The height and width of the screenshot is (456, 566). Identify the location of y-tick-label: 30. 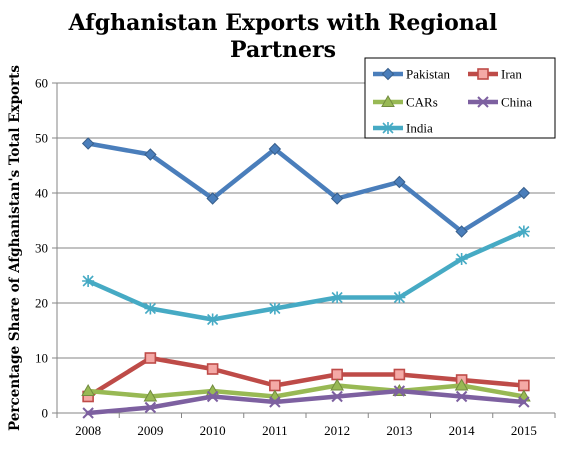
(41, 248).